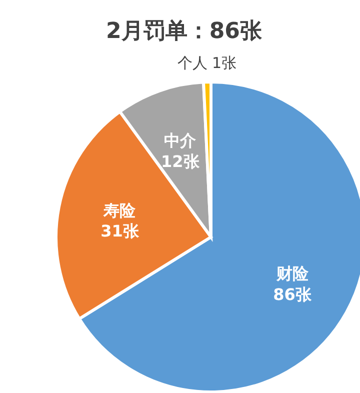 This screenshot has height=393, width=360. Describe the element at coordinates (181, 140) in the screenshot. I see `slice-label: 中介` at that location.